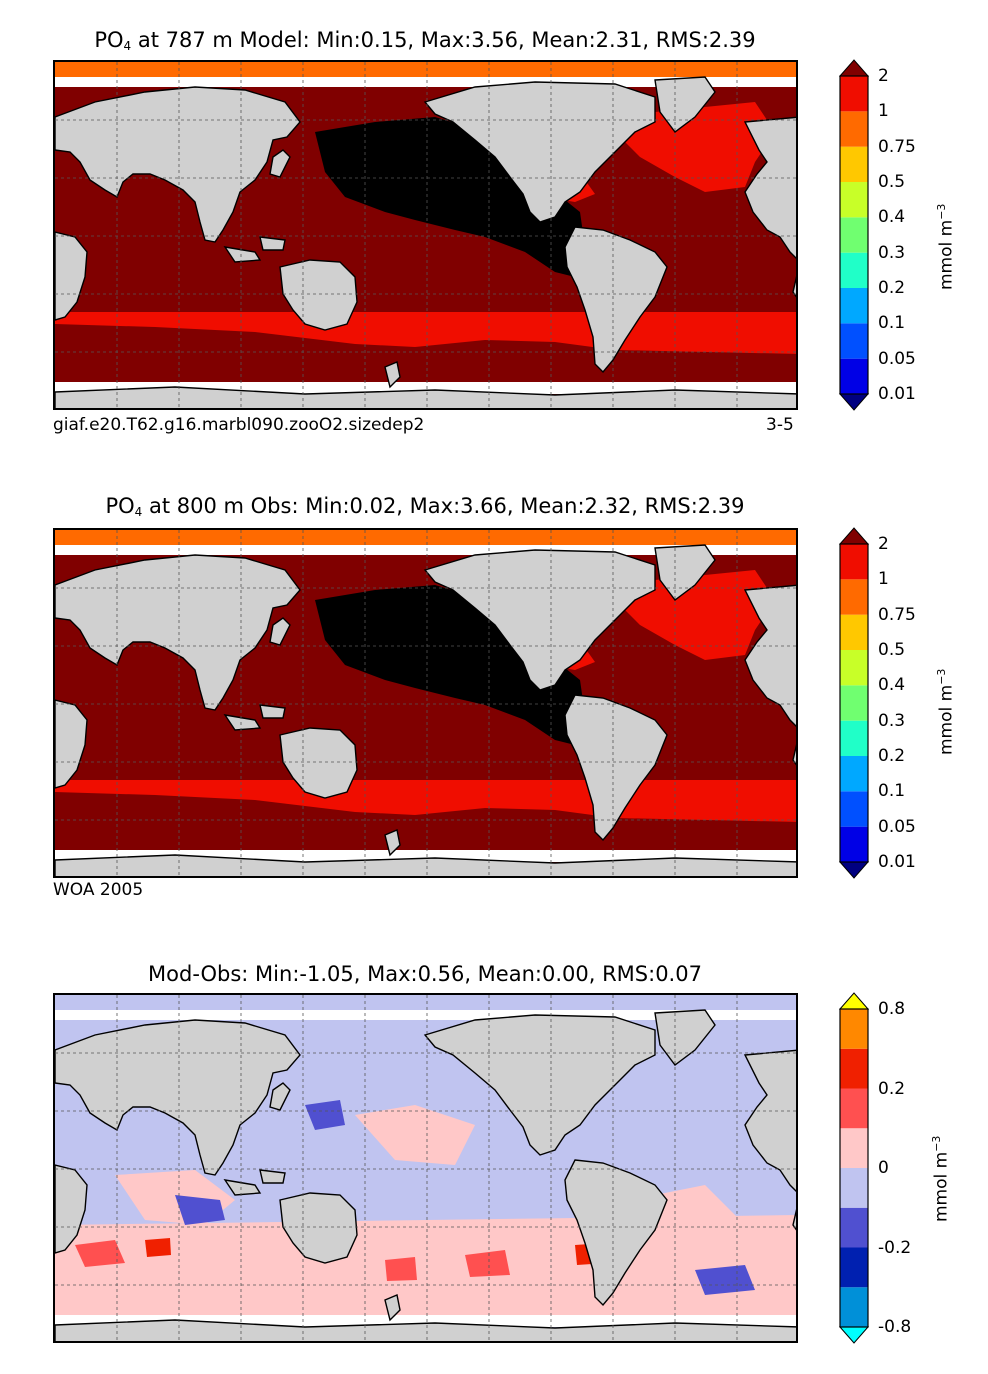 The width and height of the screenshot is (988, 1374). I want to click on diff-colorbar-label: mmol m−3, so click(941, 1178).